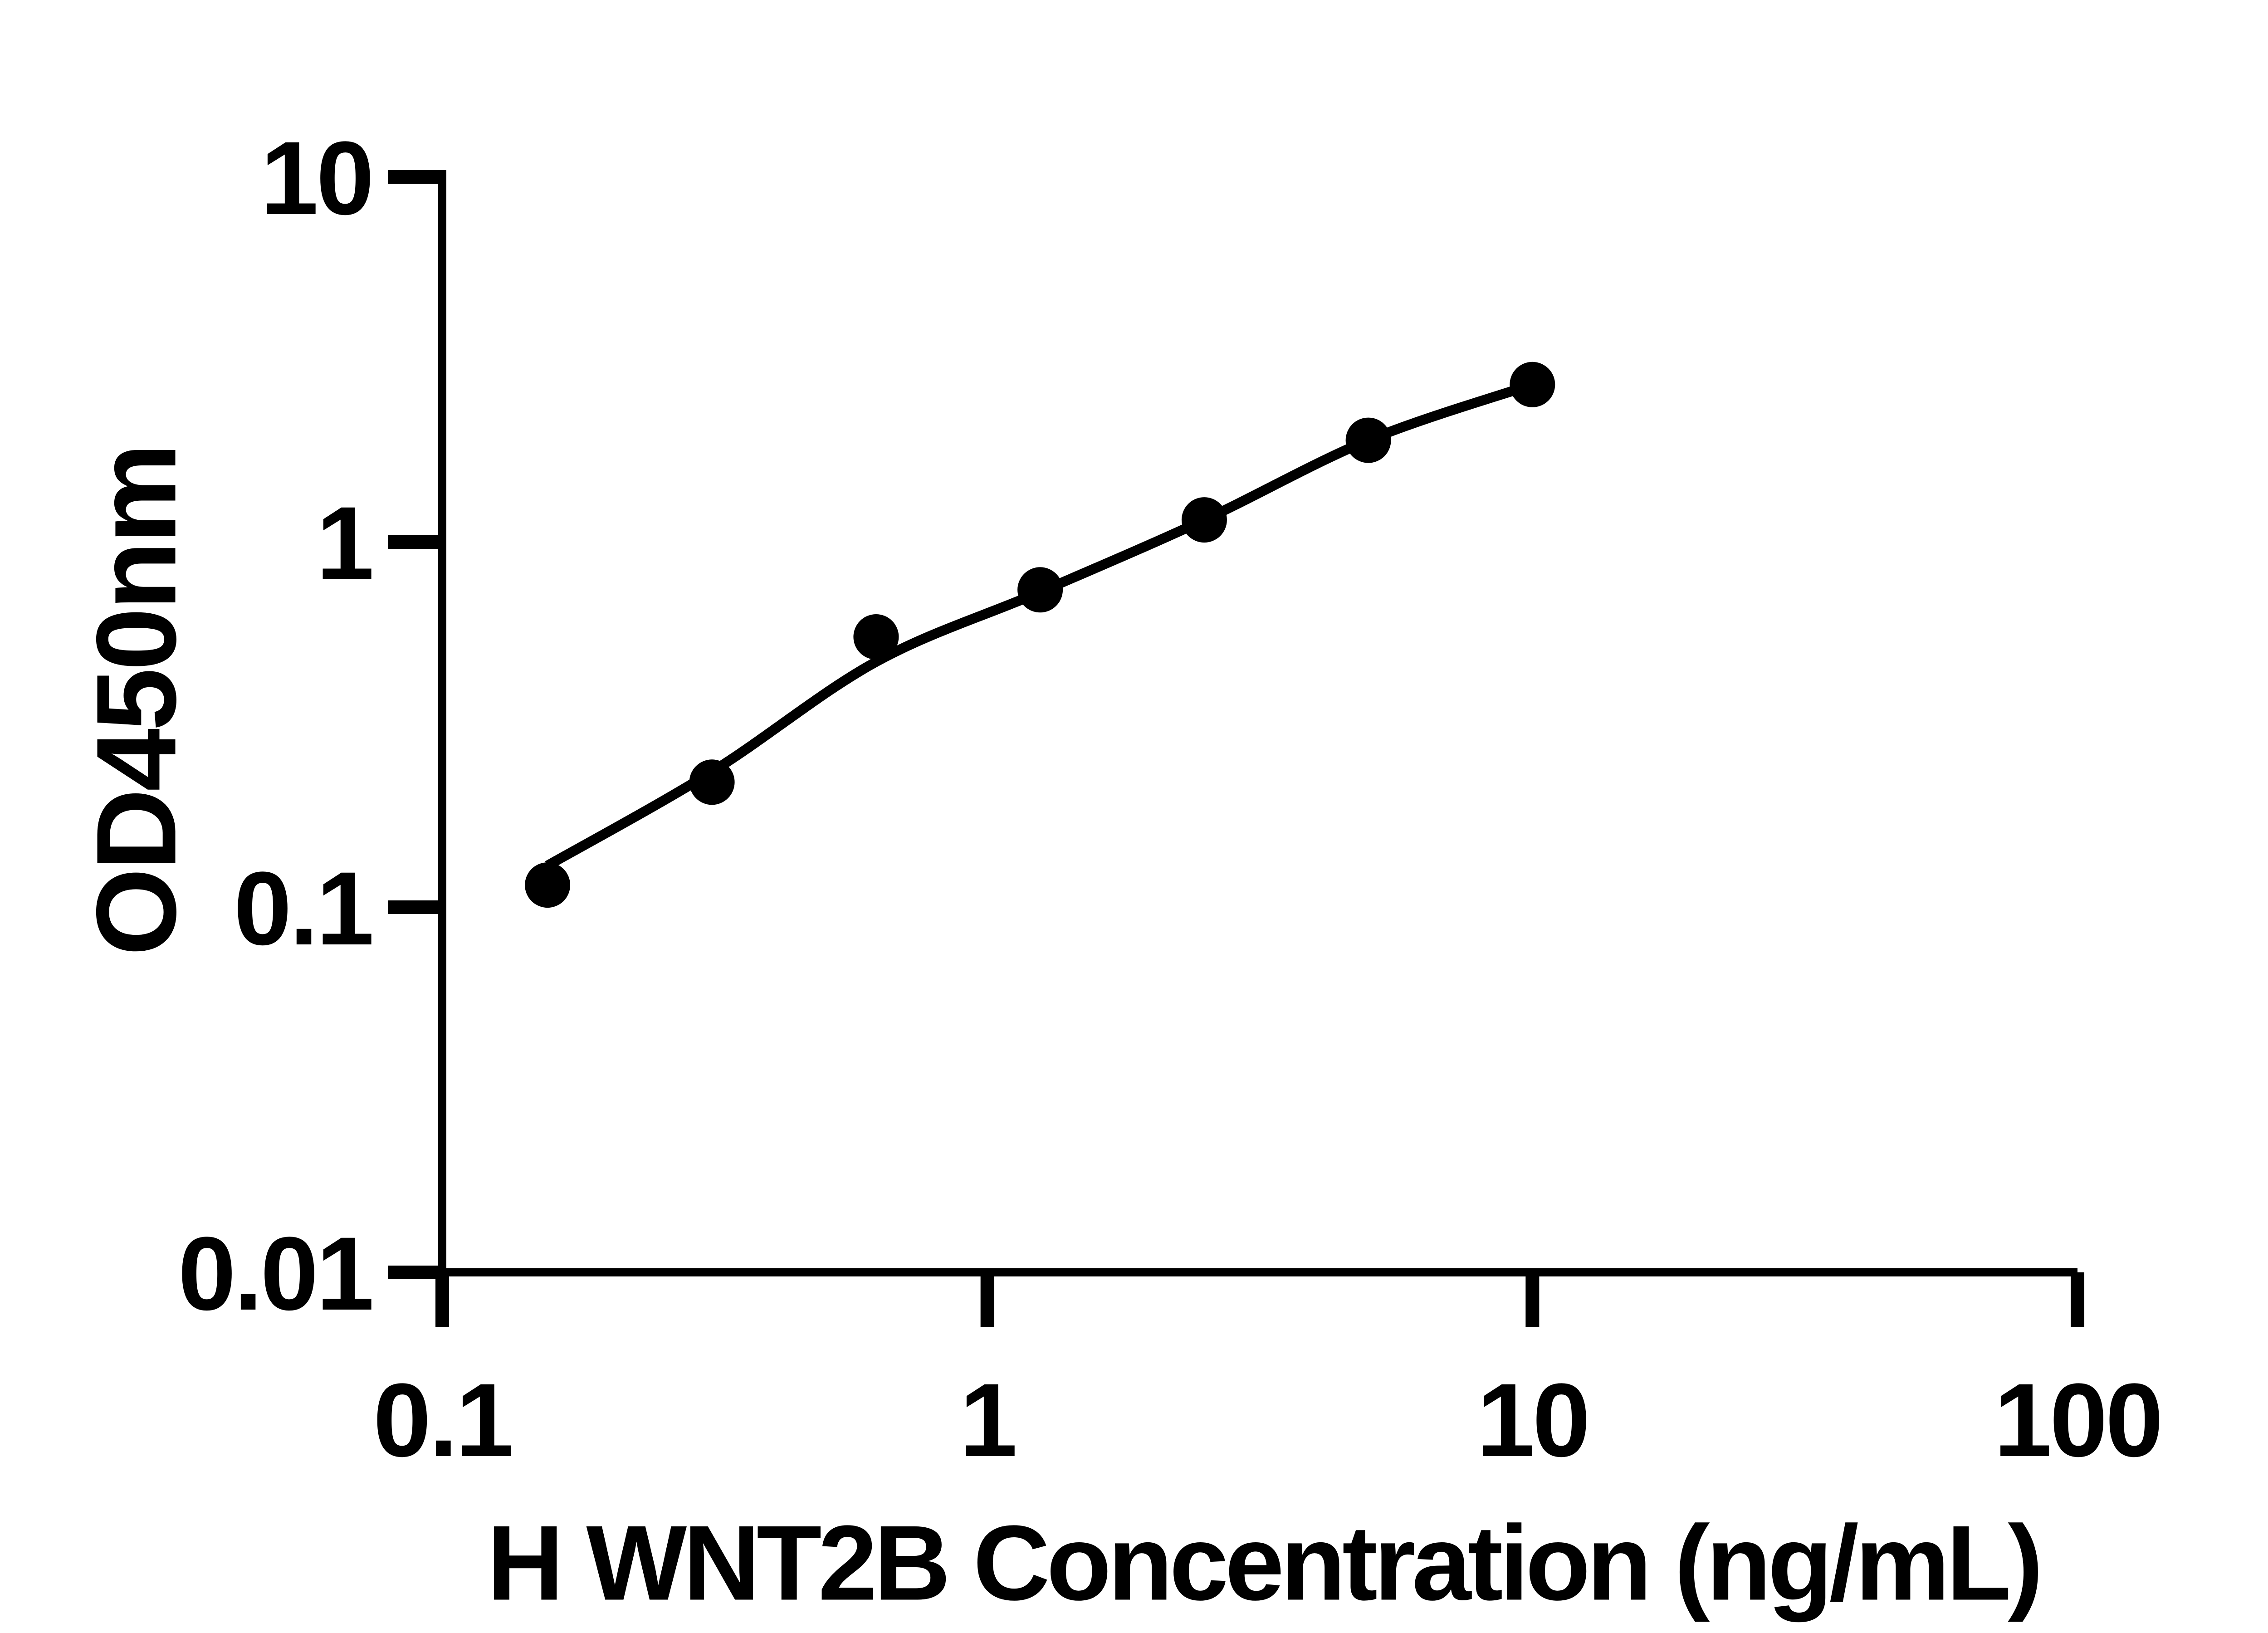  I want to click on y-axis-title: OD450nm, so click(137, 700).